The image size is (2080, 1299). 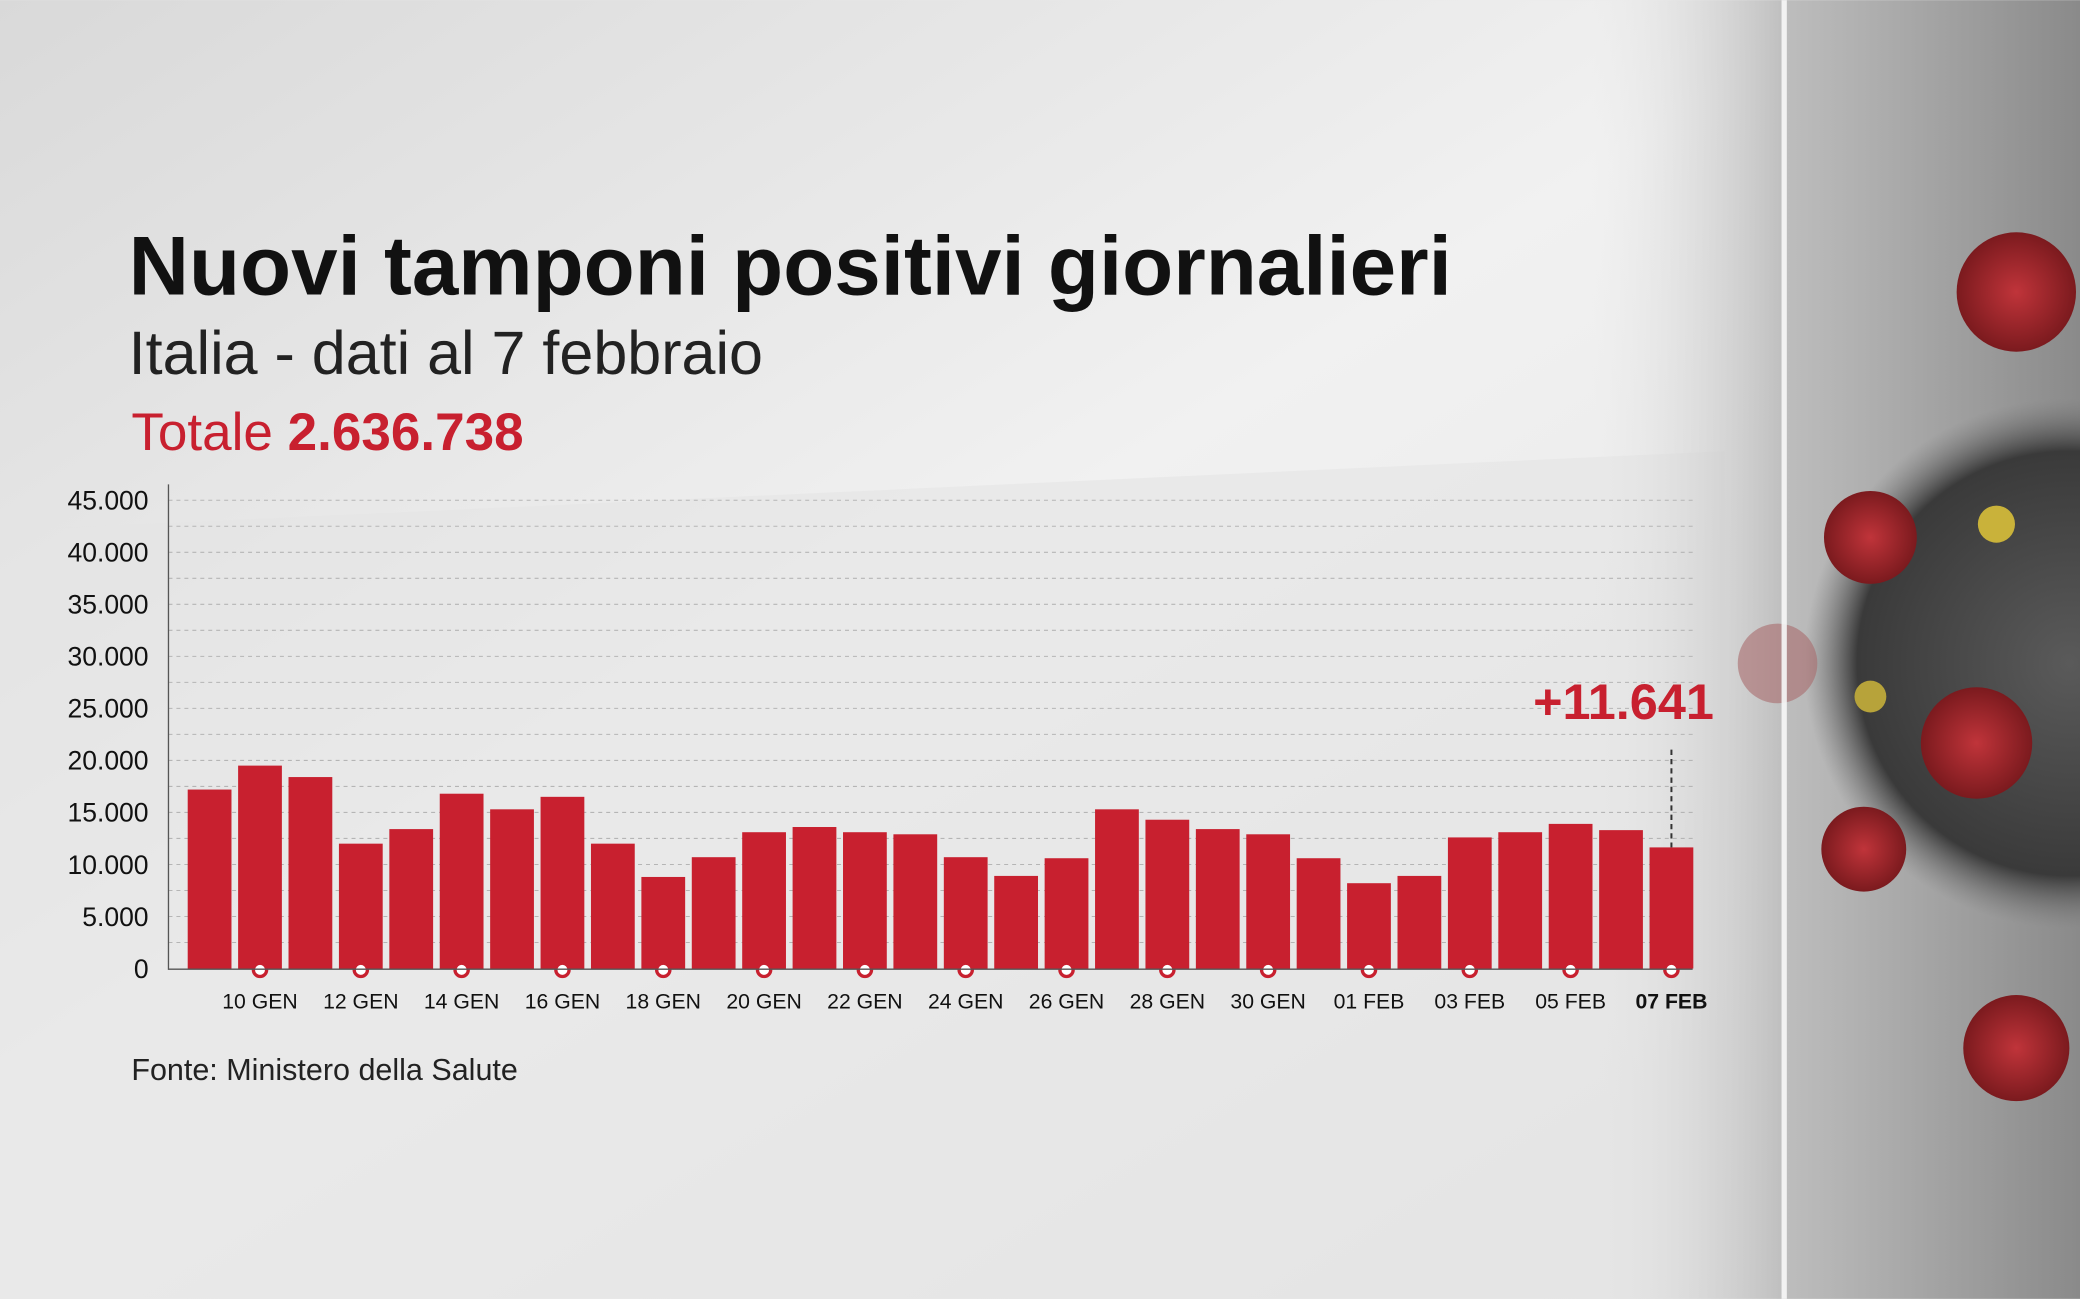 What do you see at coordinates (1066, 1001) in the screenshot?
I see `x-tick-label: 26 GEN` at bounding box center [1066, 1001].